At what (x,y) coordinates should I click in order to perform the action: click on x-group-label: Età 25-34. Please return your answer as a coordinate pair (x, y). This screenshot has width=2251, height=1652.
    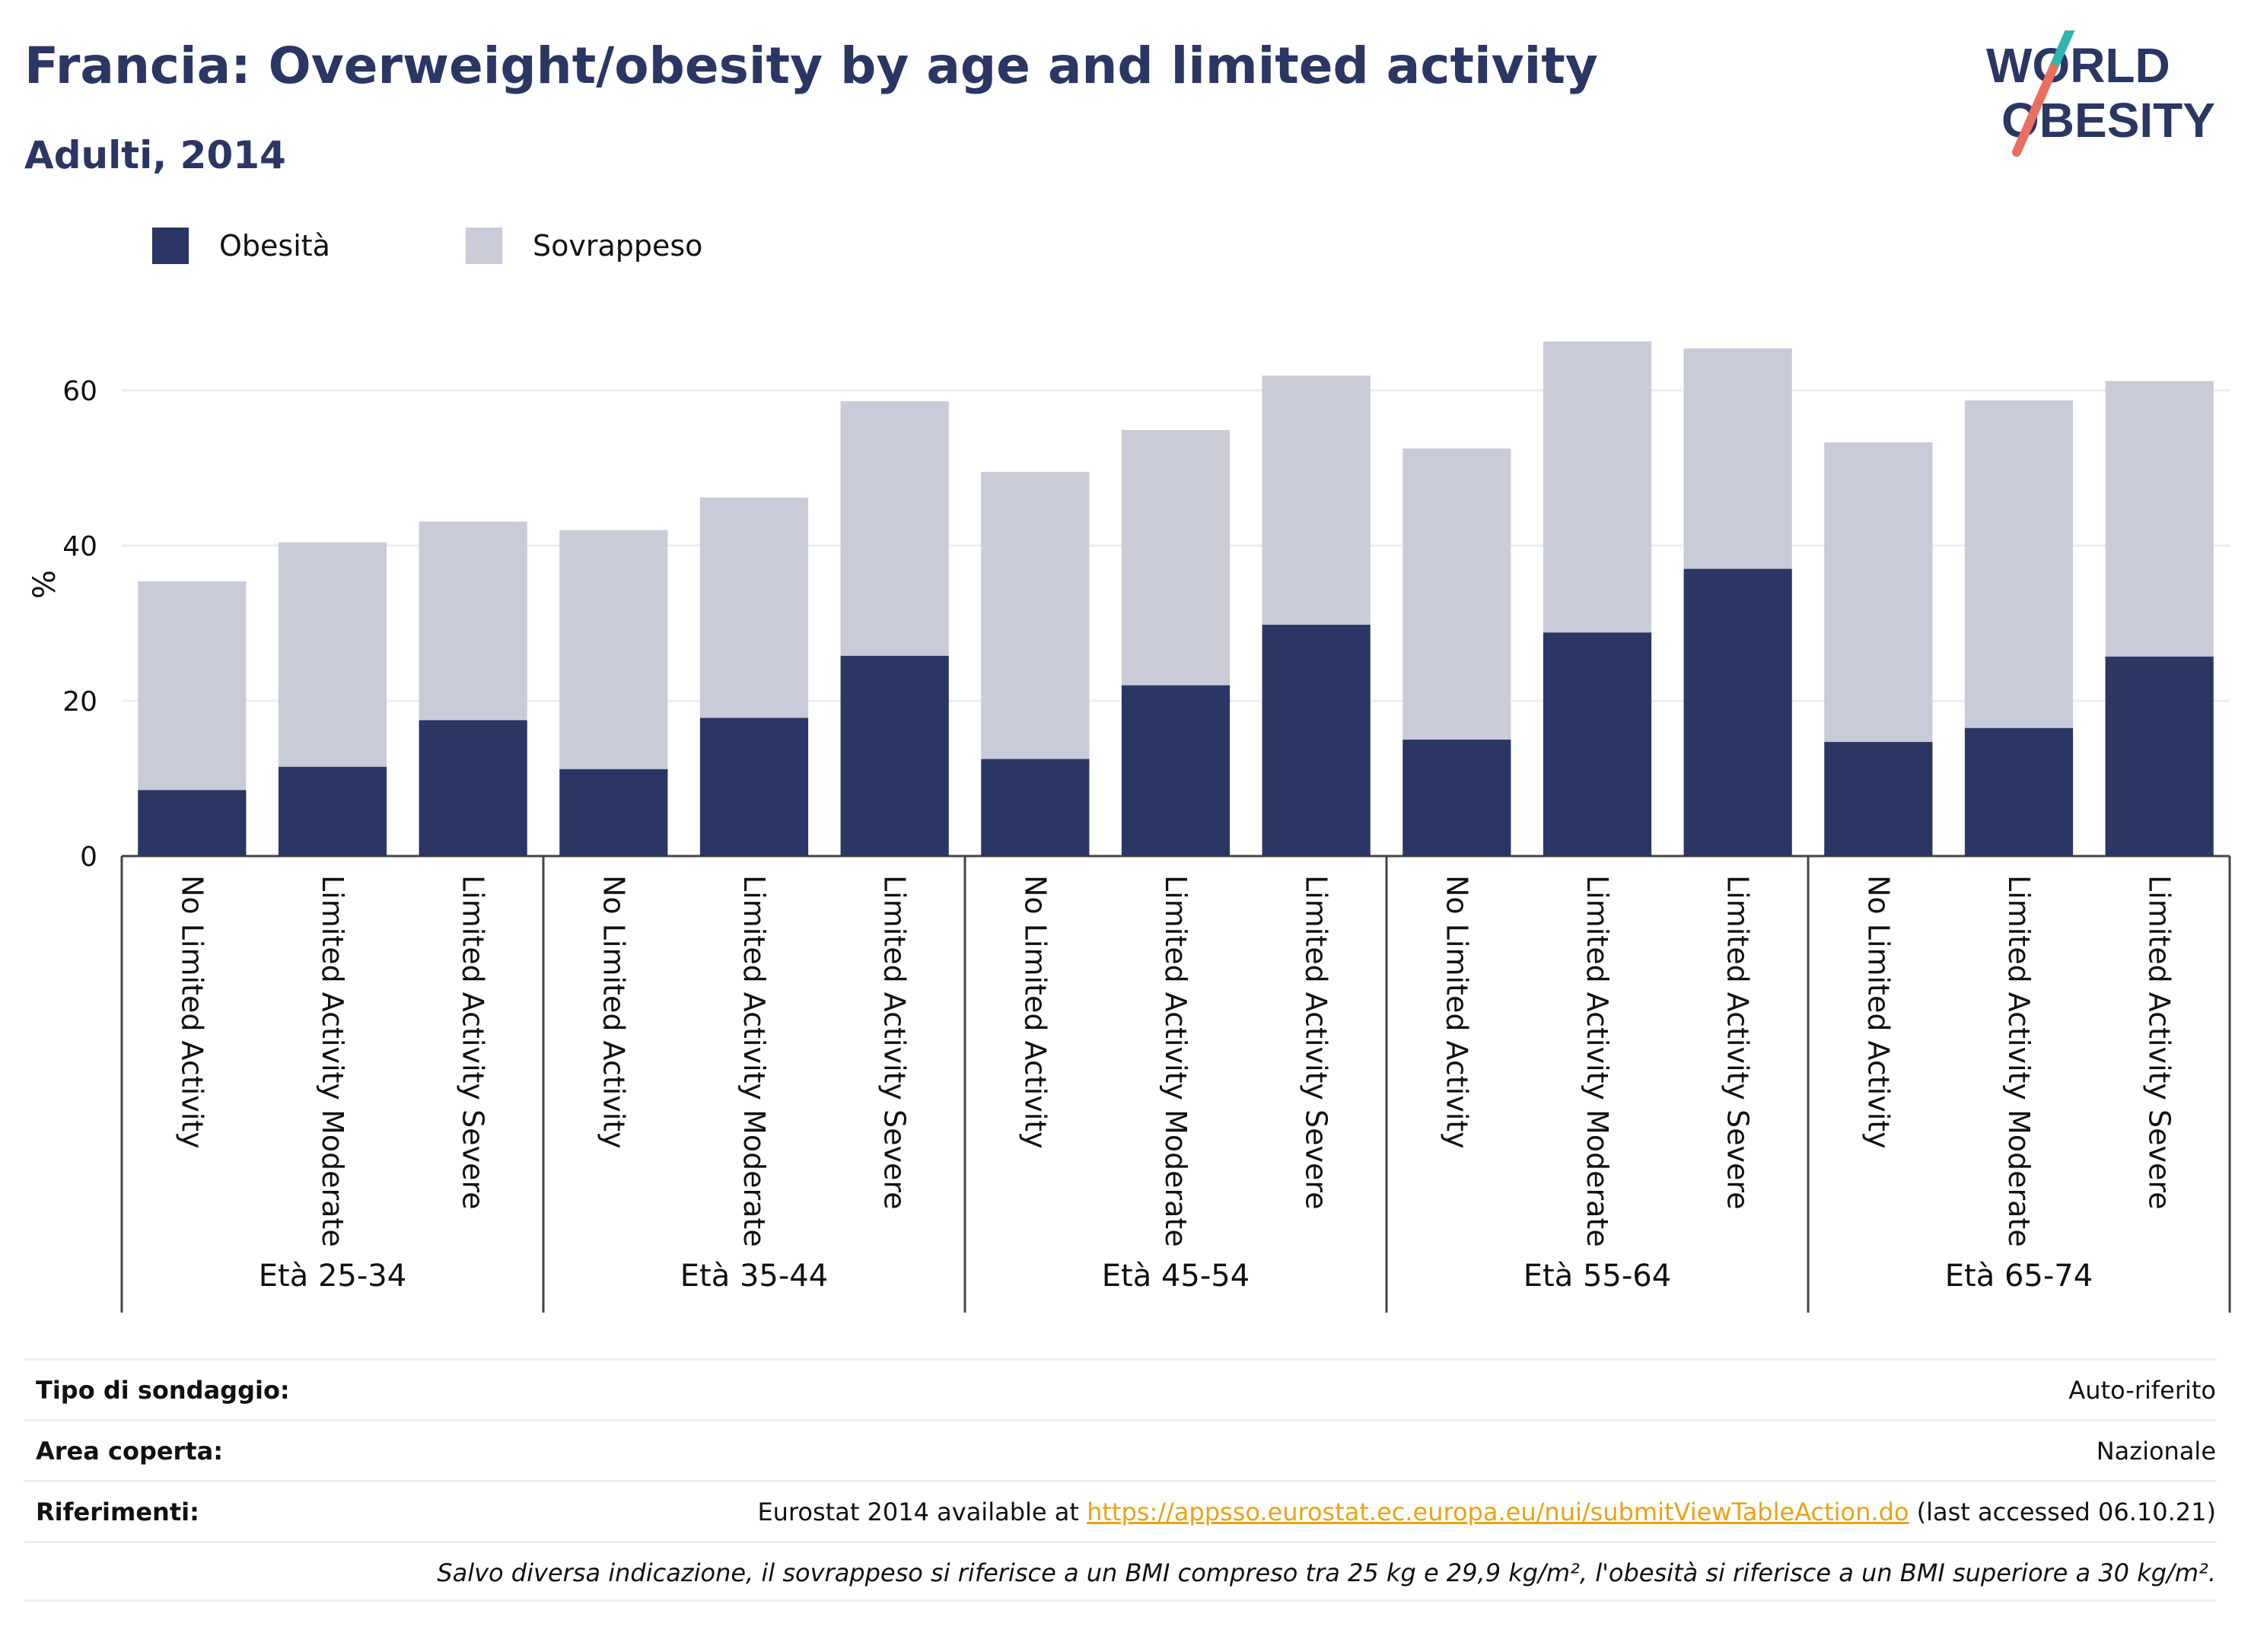
    Looking at the image, I should click on (332, 1276).